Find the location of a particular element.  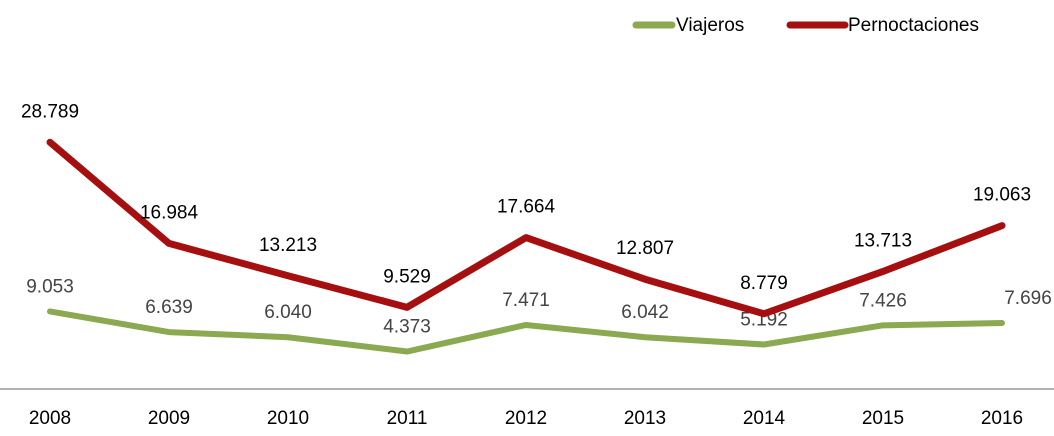

data-label: 7.426 is located at coordinates (883, 300).